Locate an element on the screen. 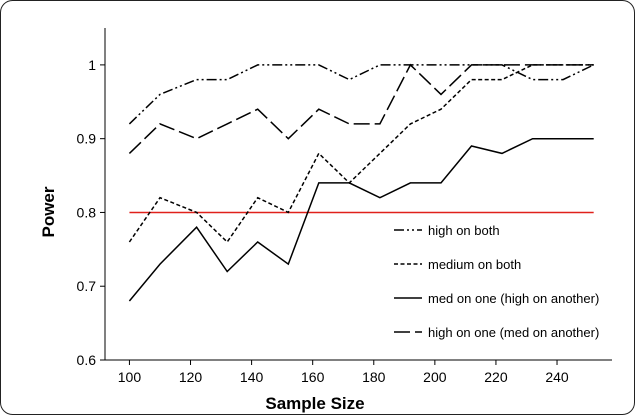 The image size is (635, 415). x-tick-label: 140 is located at coordinates (252, 377).